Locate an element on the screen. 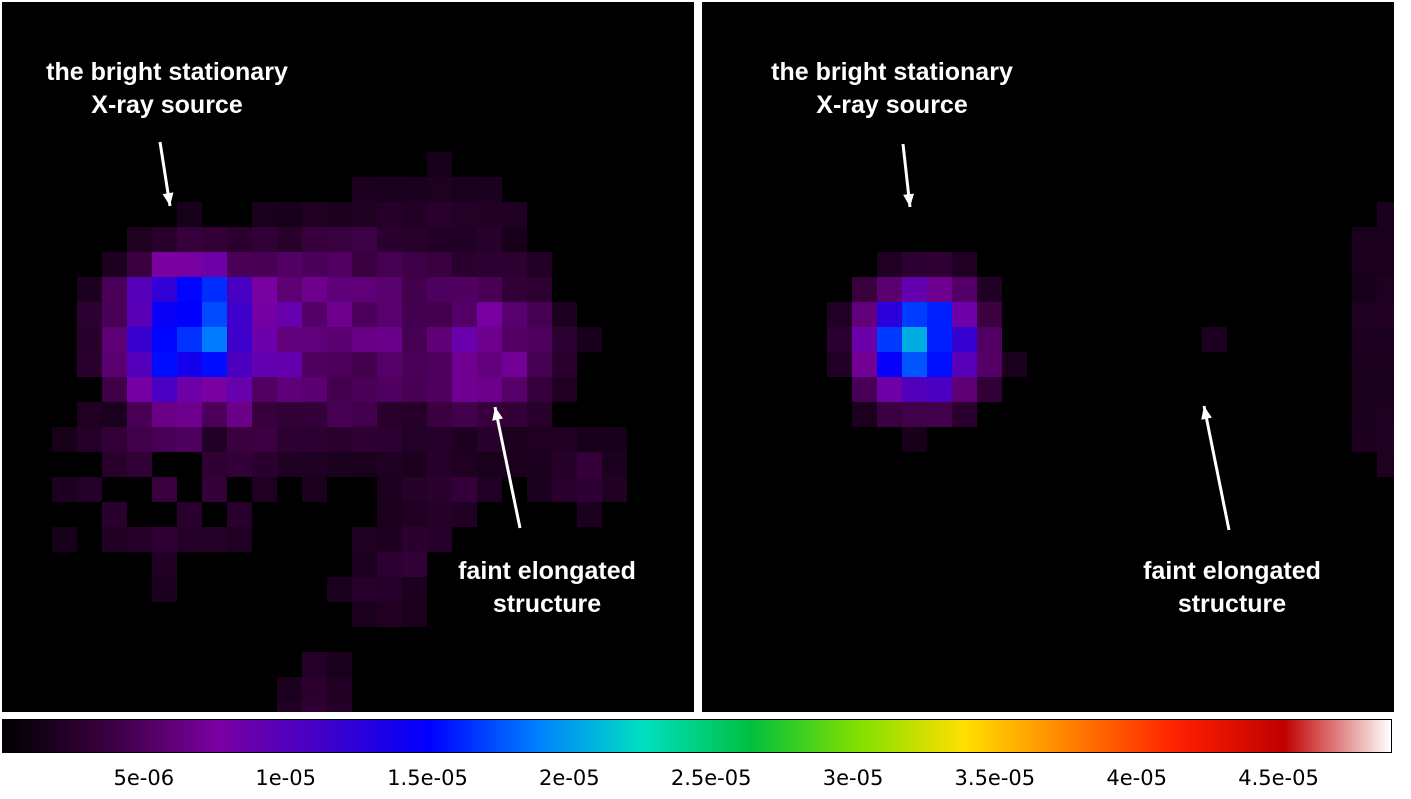  pointer-arrow is located at coordinates (1216, 468).